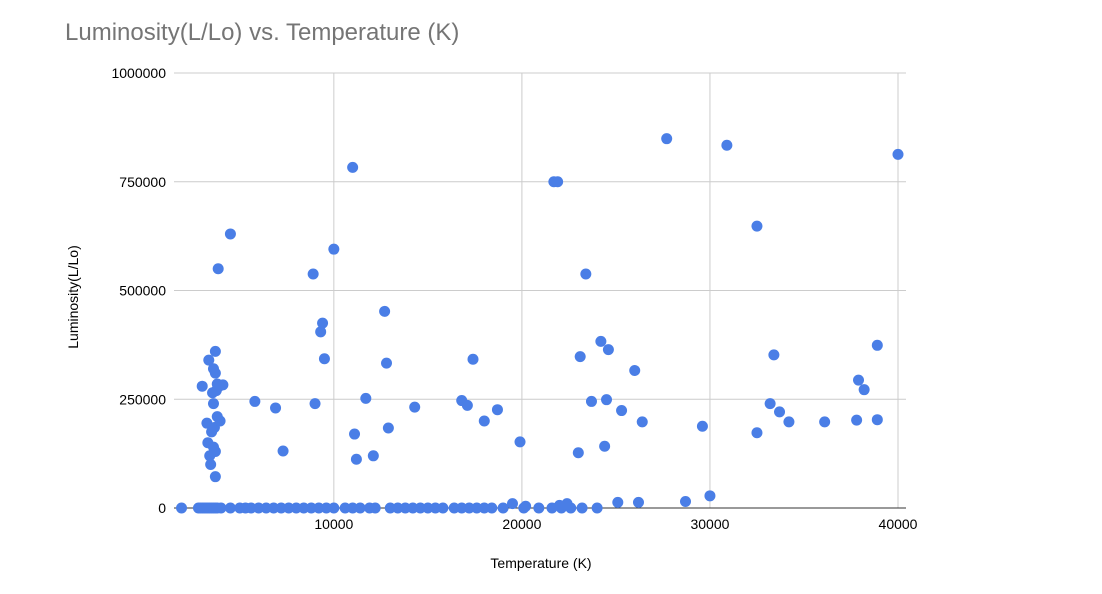 The image size is (1102, 594). I want to click on y-tick-label: 0, so click(162, 508).